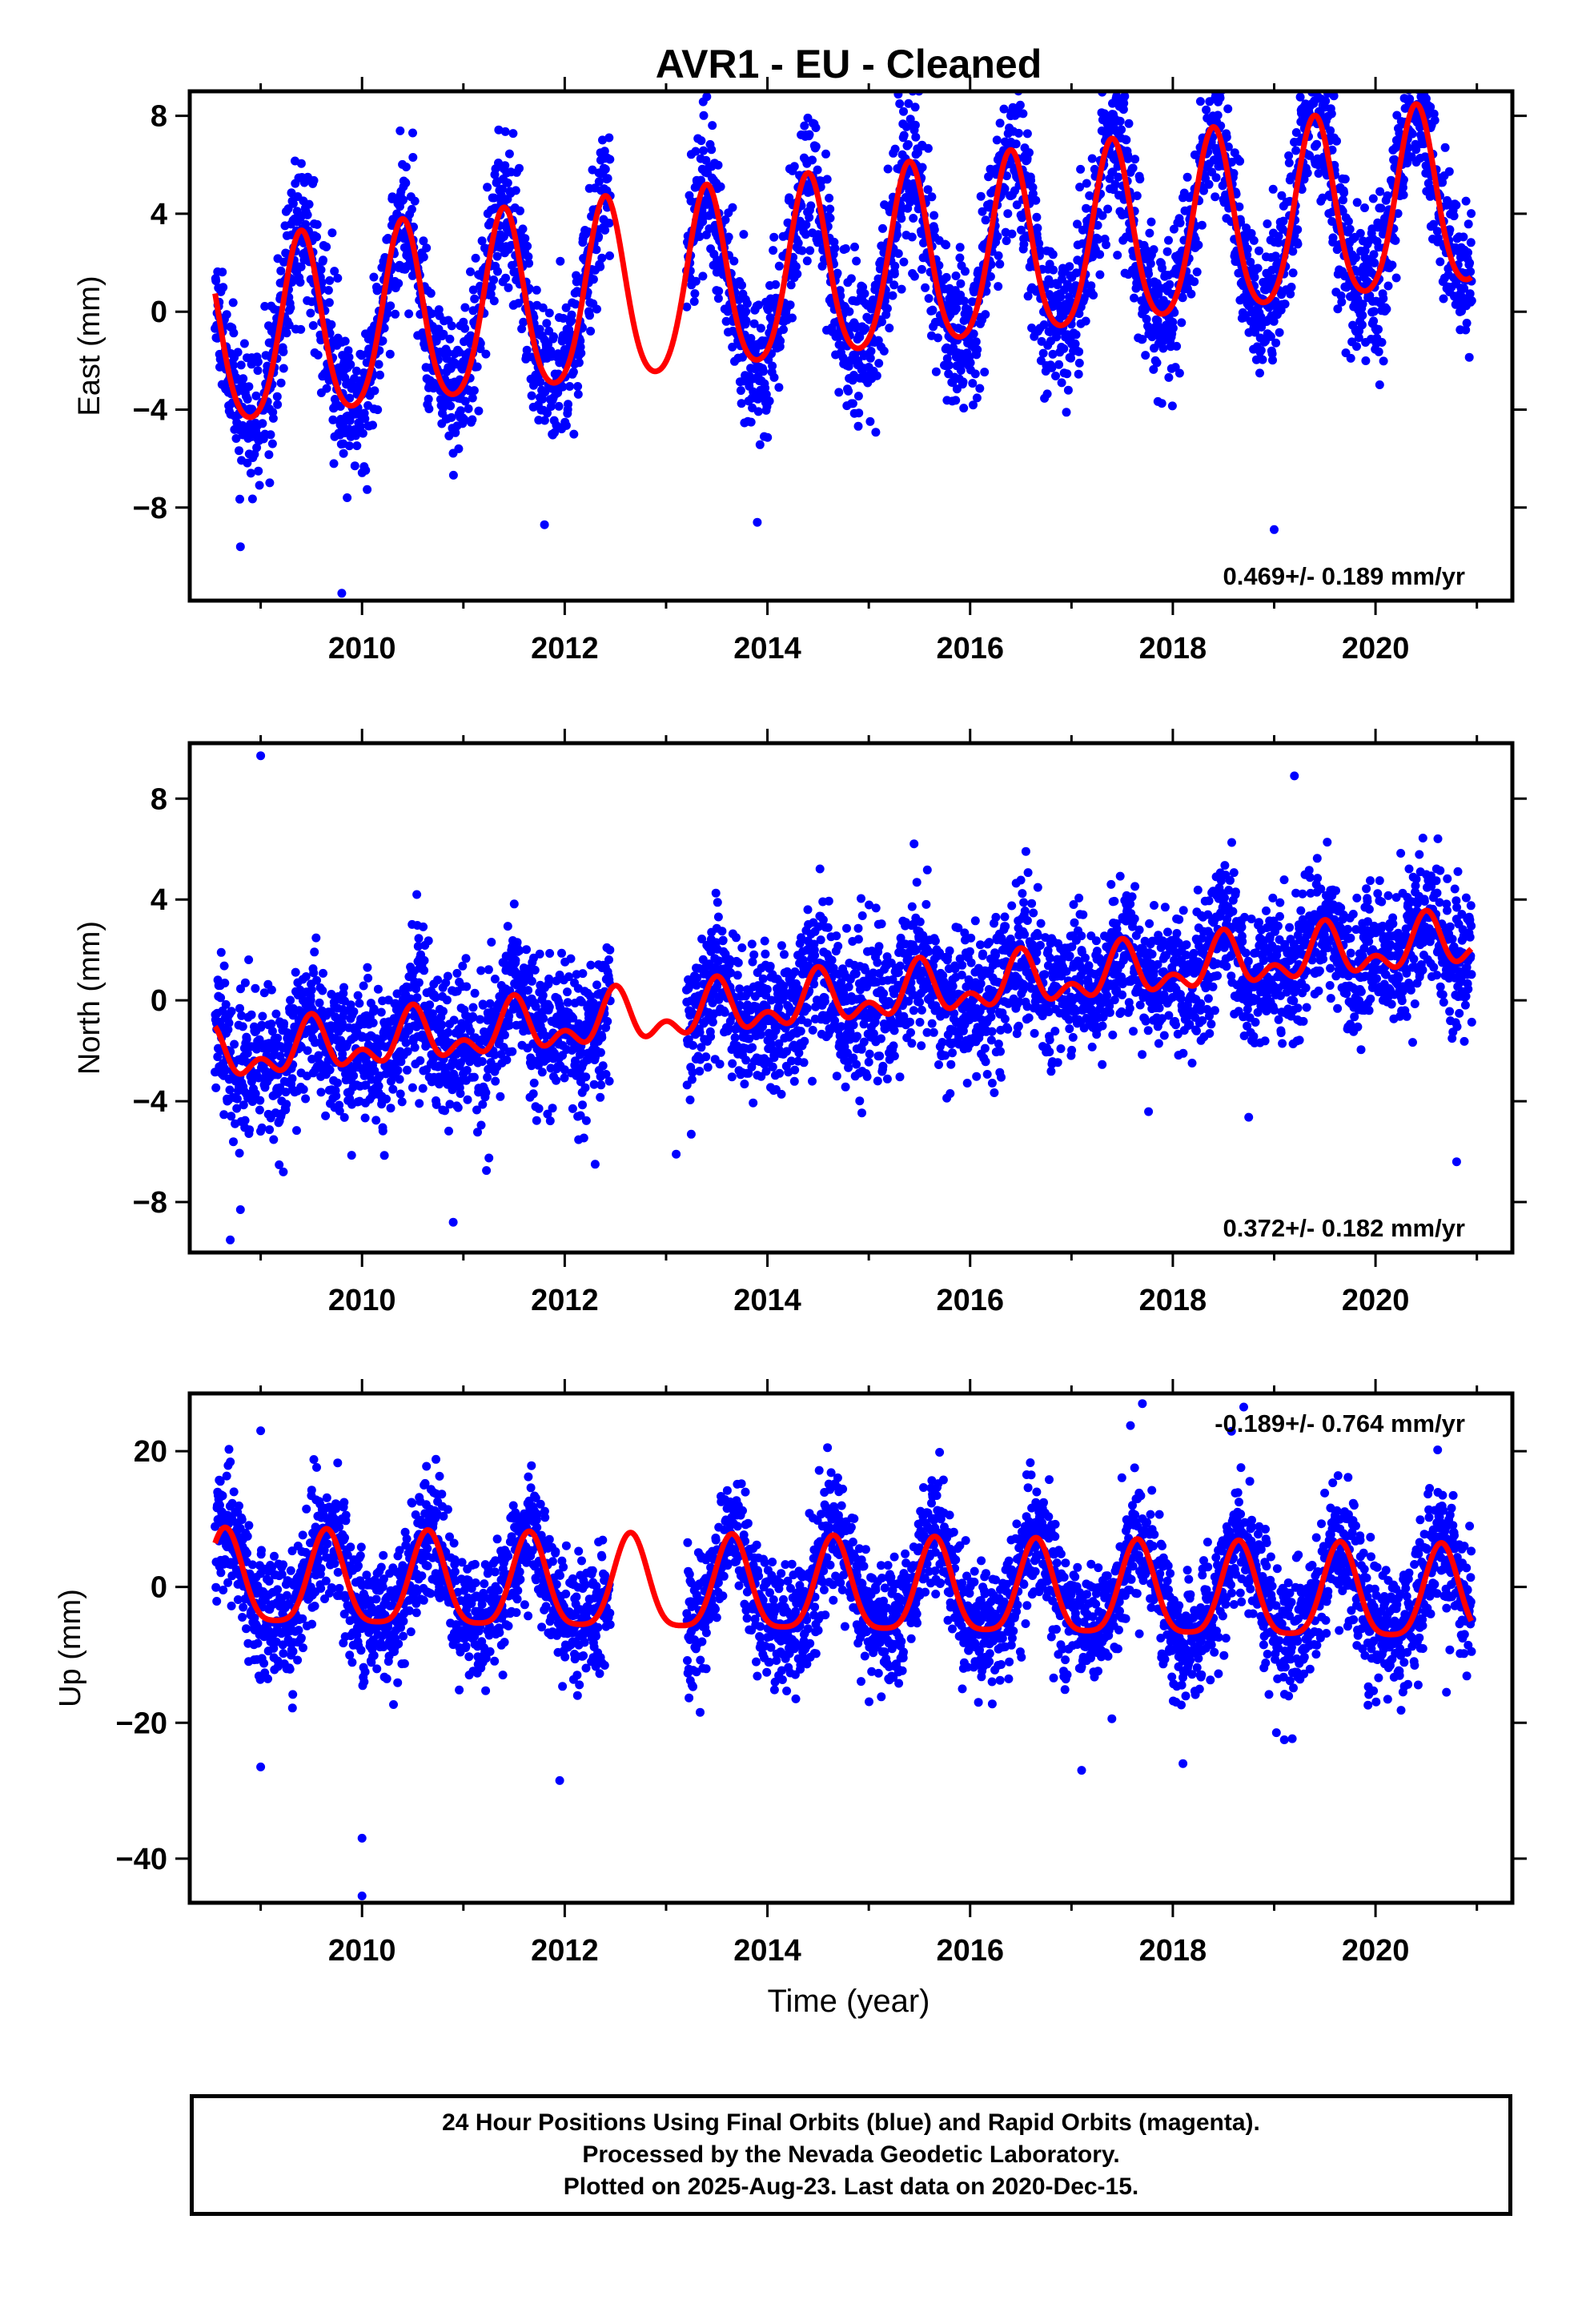 This screenshot has height=2324, width=1582. I want to click on x-tick-label: 2012, so click(565, 648).